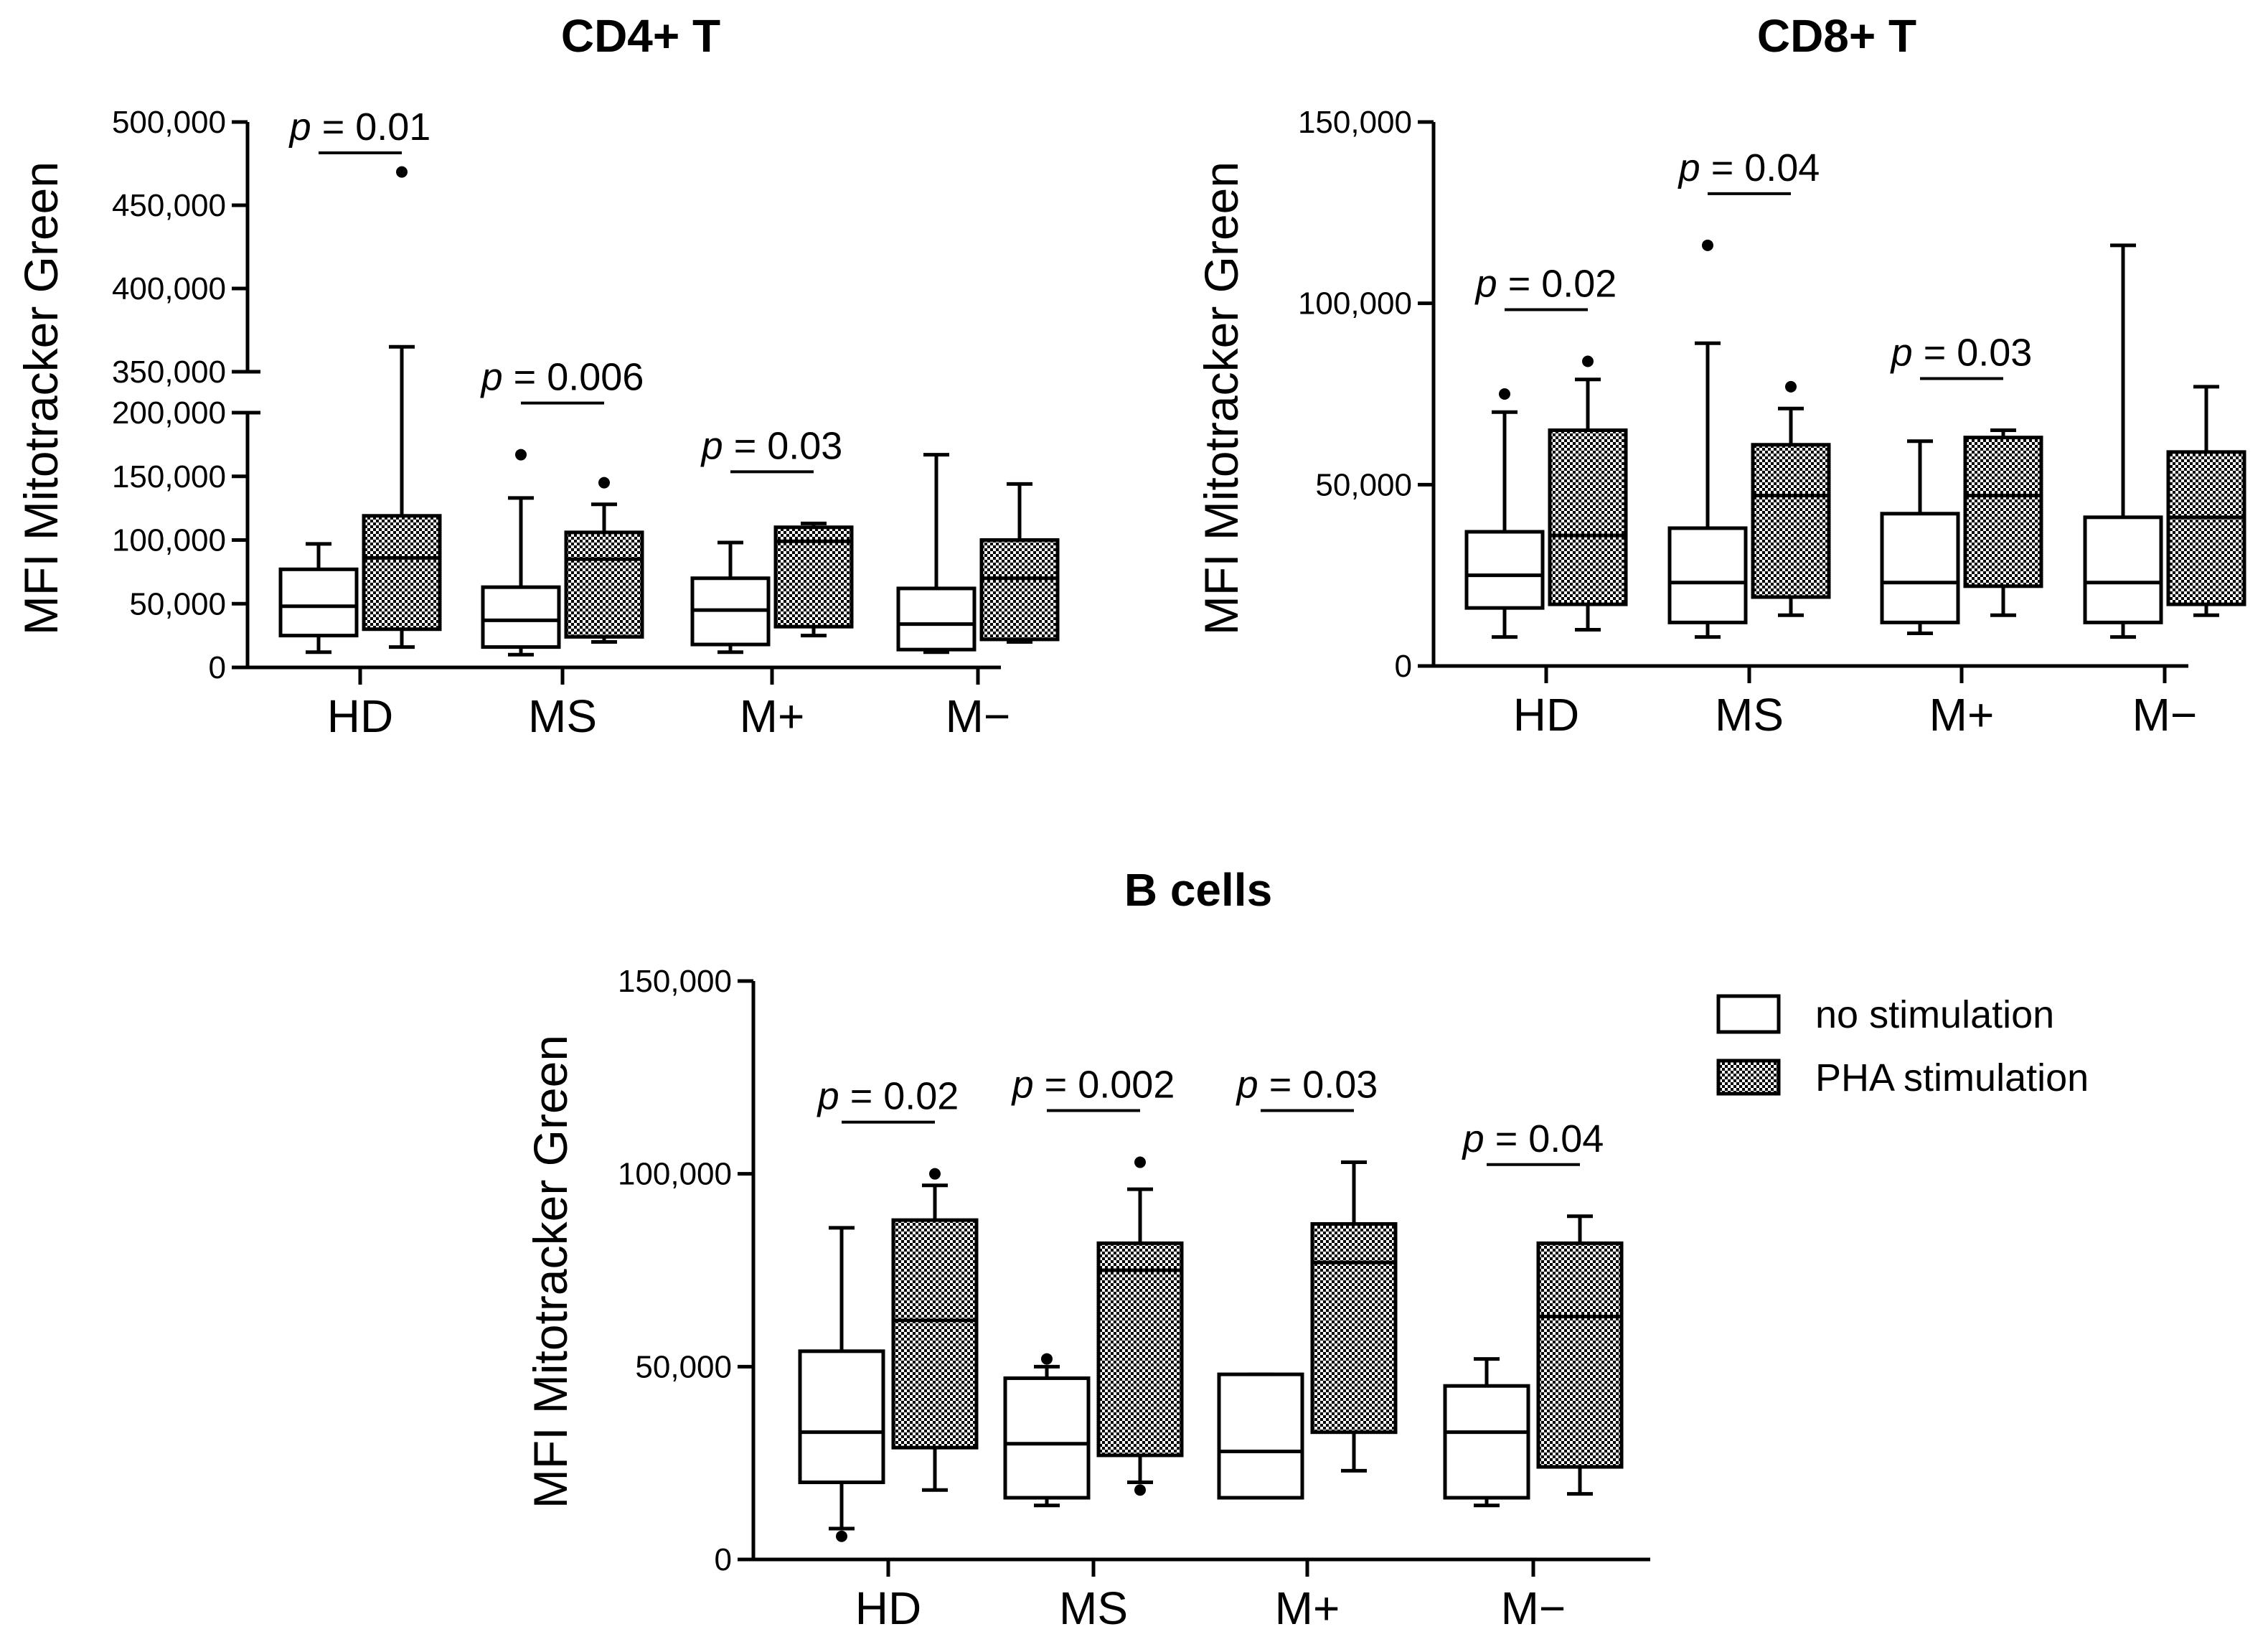 The width and height of the screenshot is (2268, 1647). What do you see at coordinates (1836, 36) in the screenshot?
I see `chart-title-cd8: CD8+ T` at bounding box center [1836, 36].